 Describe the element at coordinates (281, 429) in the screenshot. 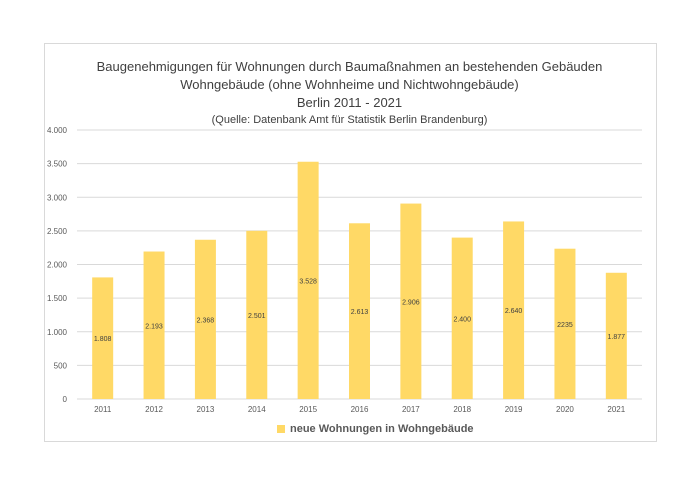

I see `legend-swatch` at that location.